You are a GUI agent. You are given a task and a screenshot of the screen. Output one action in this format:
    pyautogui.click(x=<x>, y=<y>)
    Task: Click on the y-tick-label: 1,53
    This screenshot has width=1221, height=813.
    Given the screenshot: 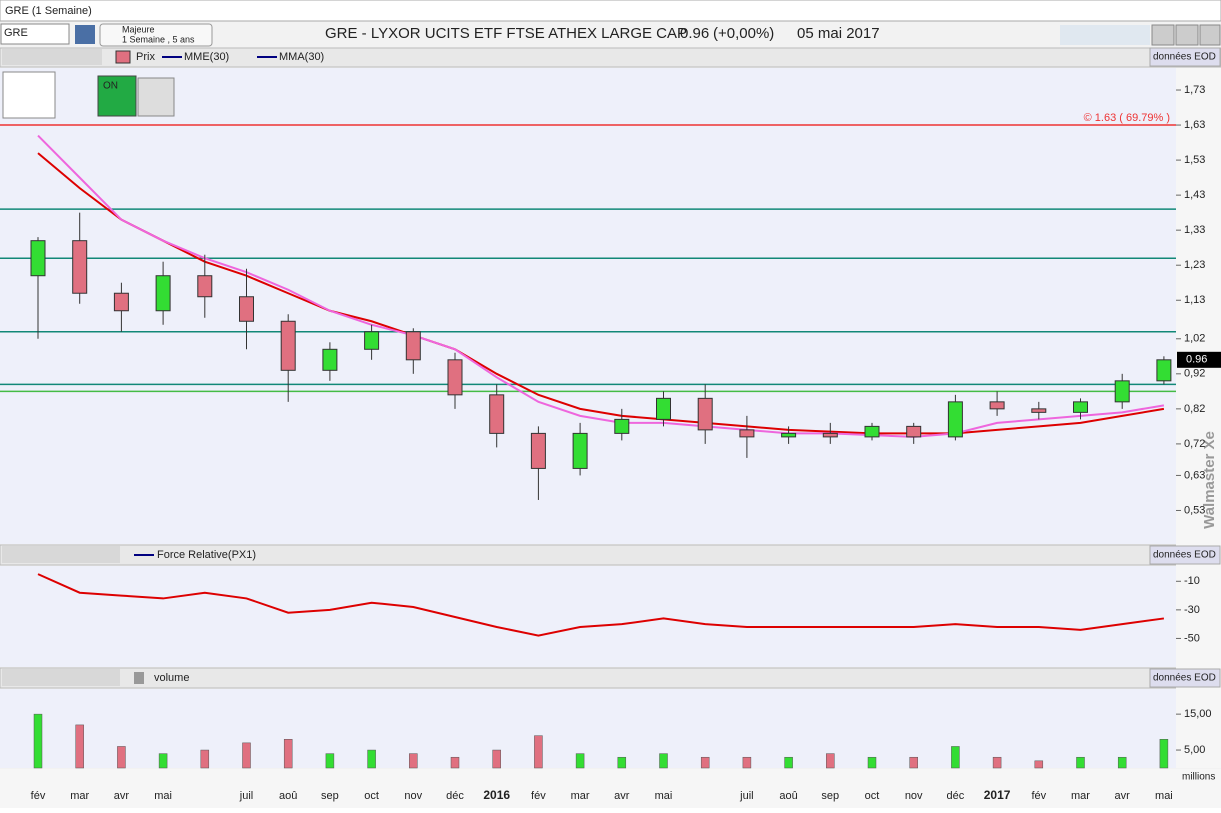 What is the action you would take?
    pyautogui.click(x=1194, y=160)
    